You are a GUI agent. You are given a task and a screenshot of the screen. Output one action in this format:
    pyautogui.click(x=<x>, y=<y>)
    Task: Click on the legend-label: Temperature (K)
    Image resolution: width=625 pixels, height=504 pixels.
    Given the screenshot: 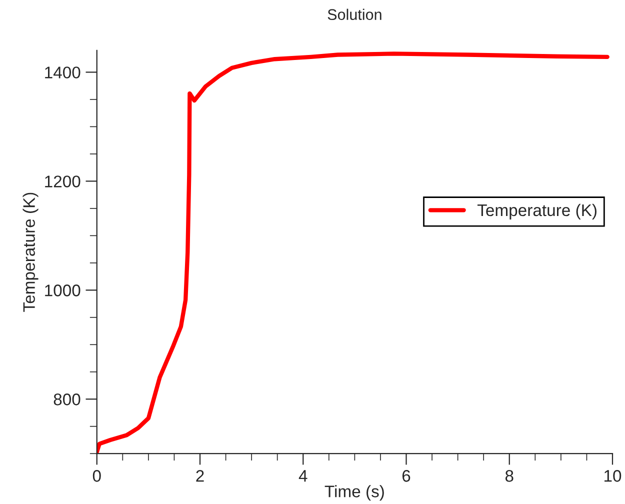 What is the action you would take?
    pyautogui.click(x=536, y=212)
    